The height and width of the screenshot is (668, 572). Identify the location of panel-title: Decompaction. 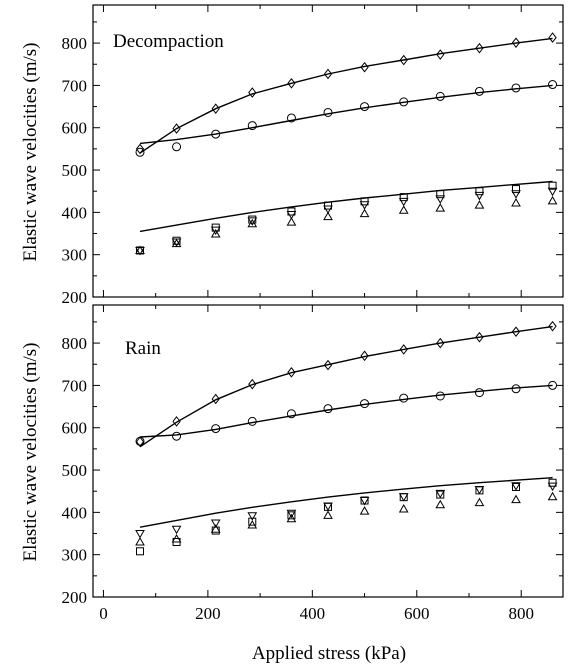
(168, 41).